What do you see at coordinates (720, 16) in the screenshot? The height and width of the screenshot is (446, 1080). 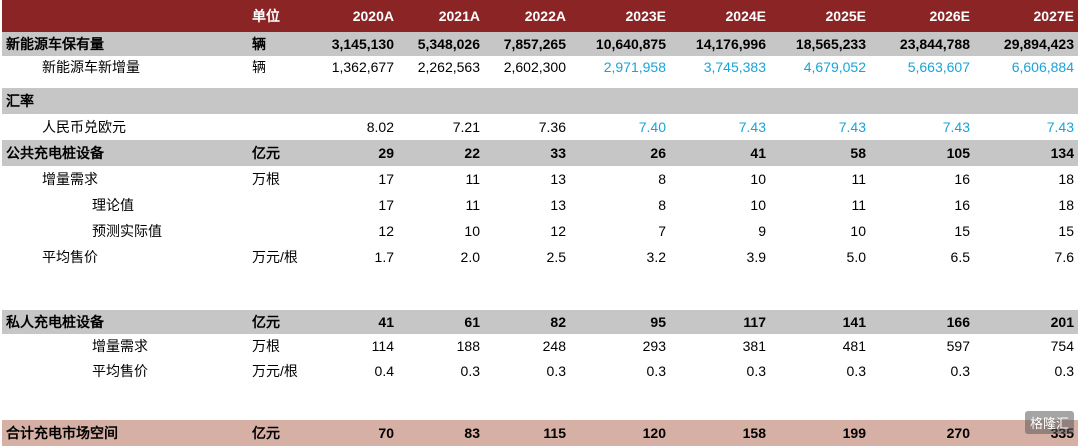 I see `header-year: 2024E` at bounding box center [720, 16].